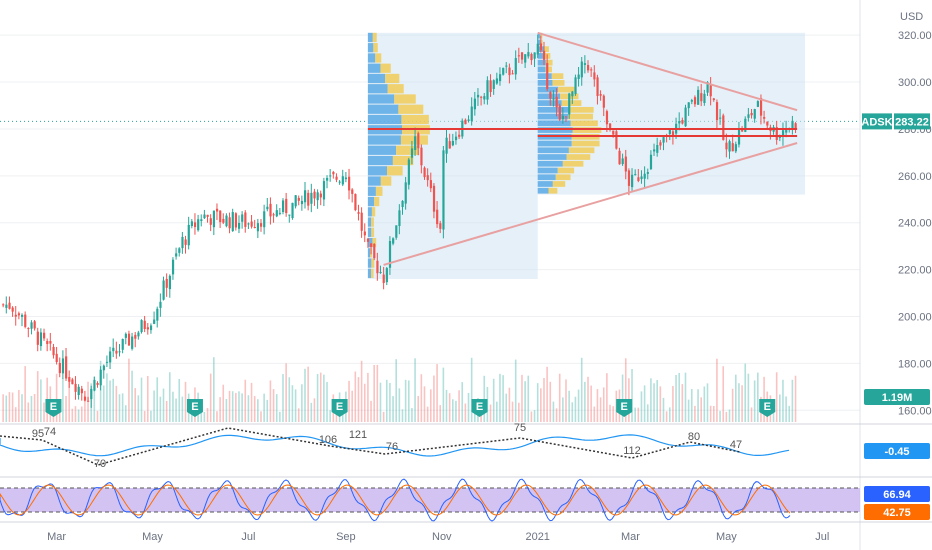  I want to click on profile-range, so click(671, 113).